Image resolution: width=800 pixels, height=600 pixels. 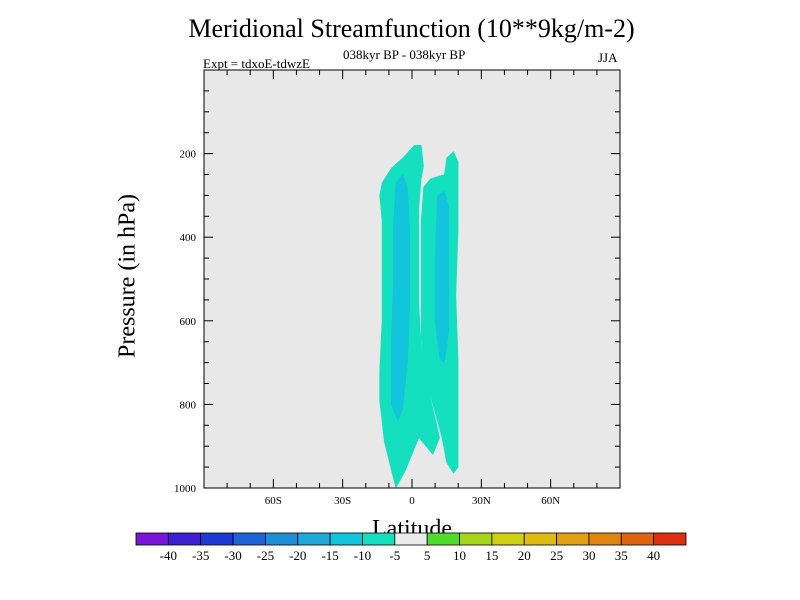 What do you see at coordinates (232, 555) in the screenshot?
I see `colorbar-label: -30` at bounding box center [232, 555].